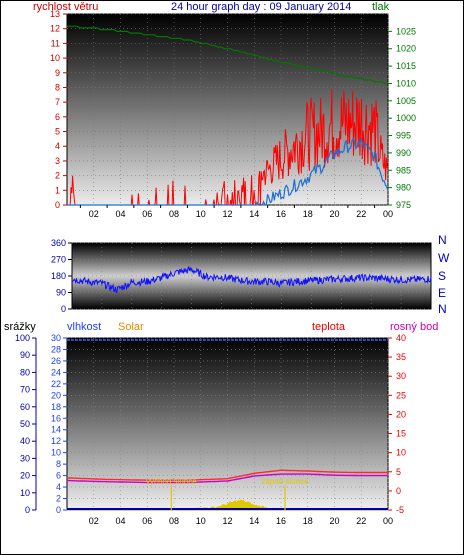  Describe the element at coordinates (56, 372) in the screenshot. I see `humidity-tick-label: 24` at that location.